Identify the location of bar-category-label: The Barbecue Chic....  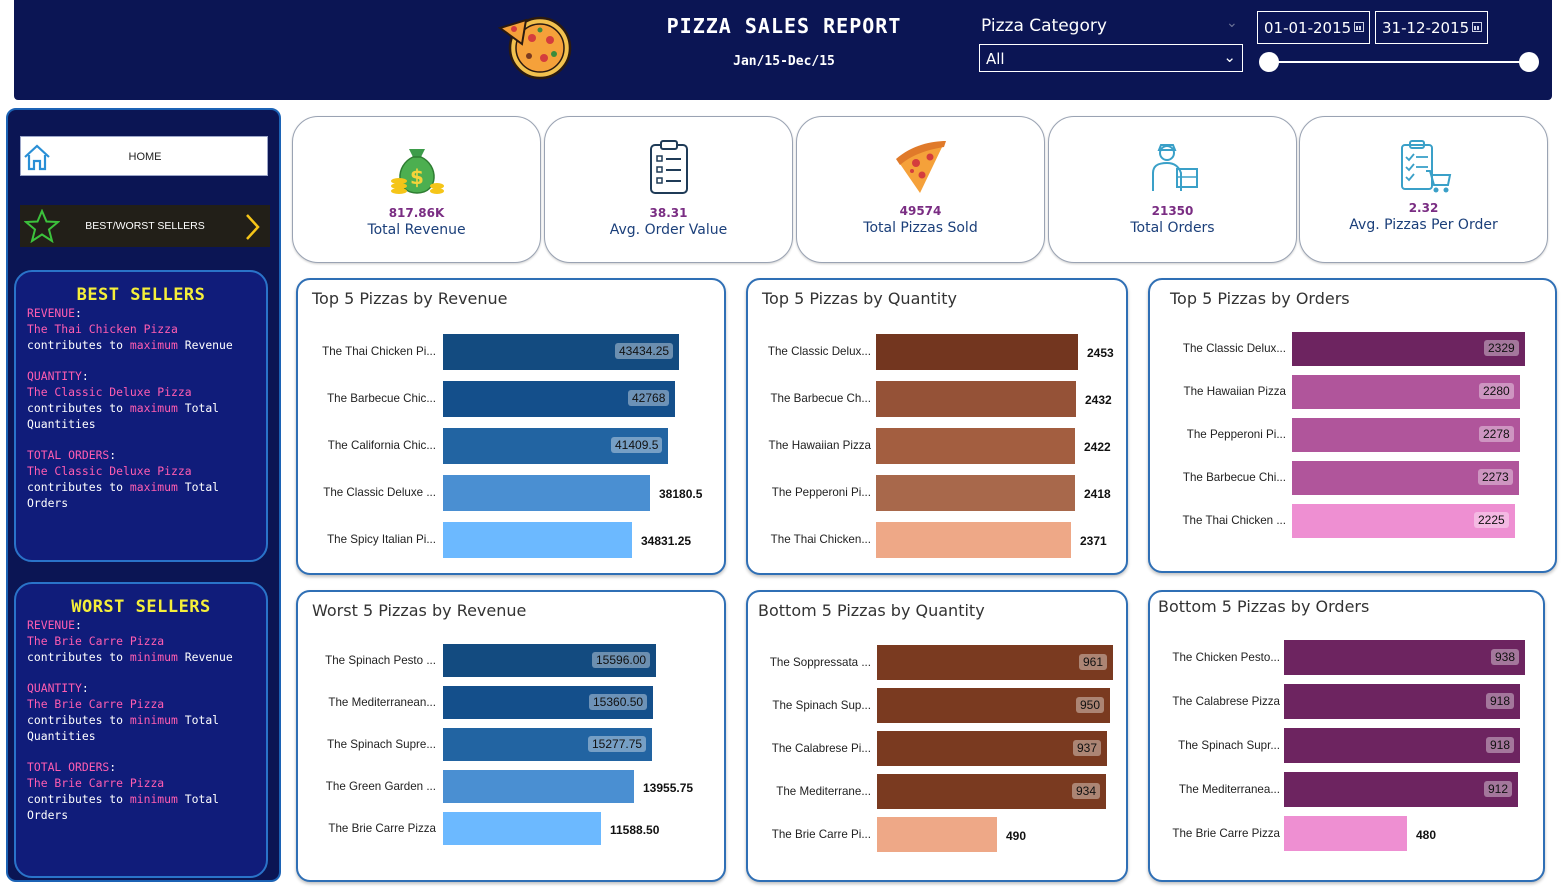
(381, 398).